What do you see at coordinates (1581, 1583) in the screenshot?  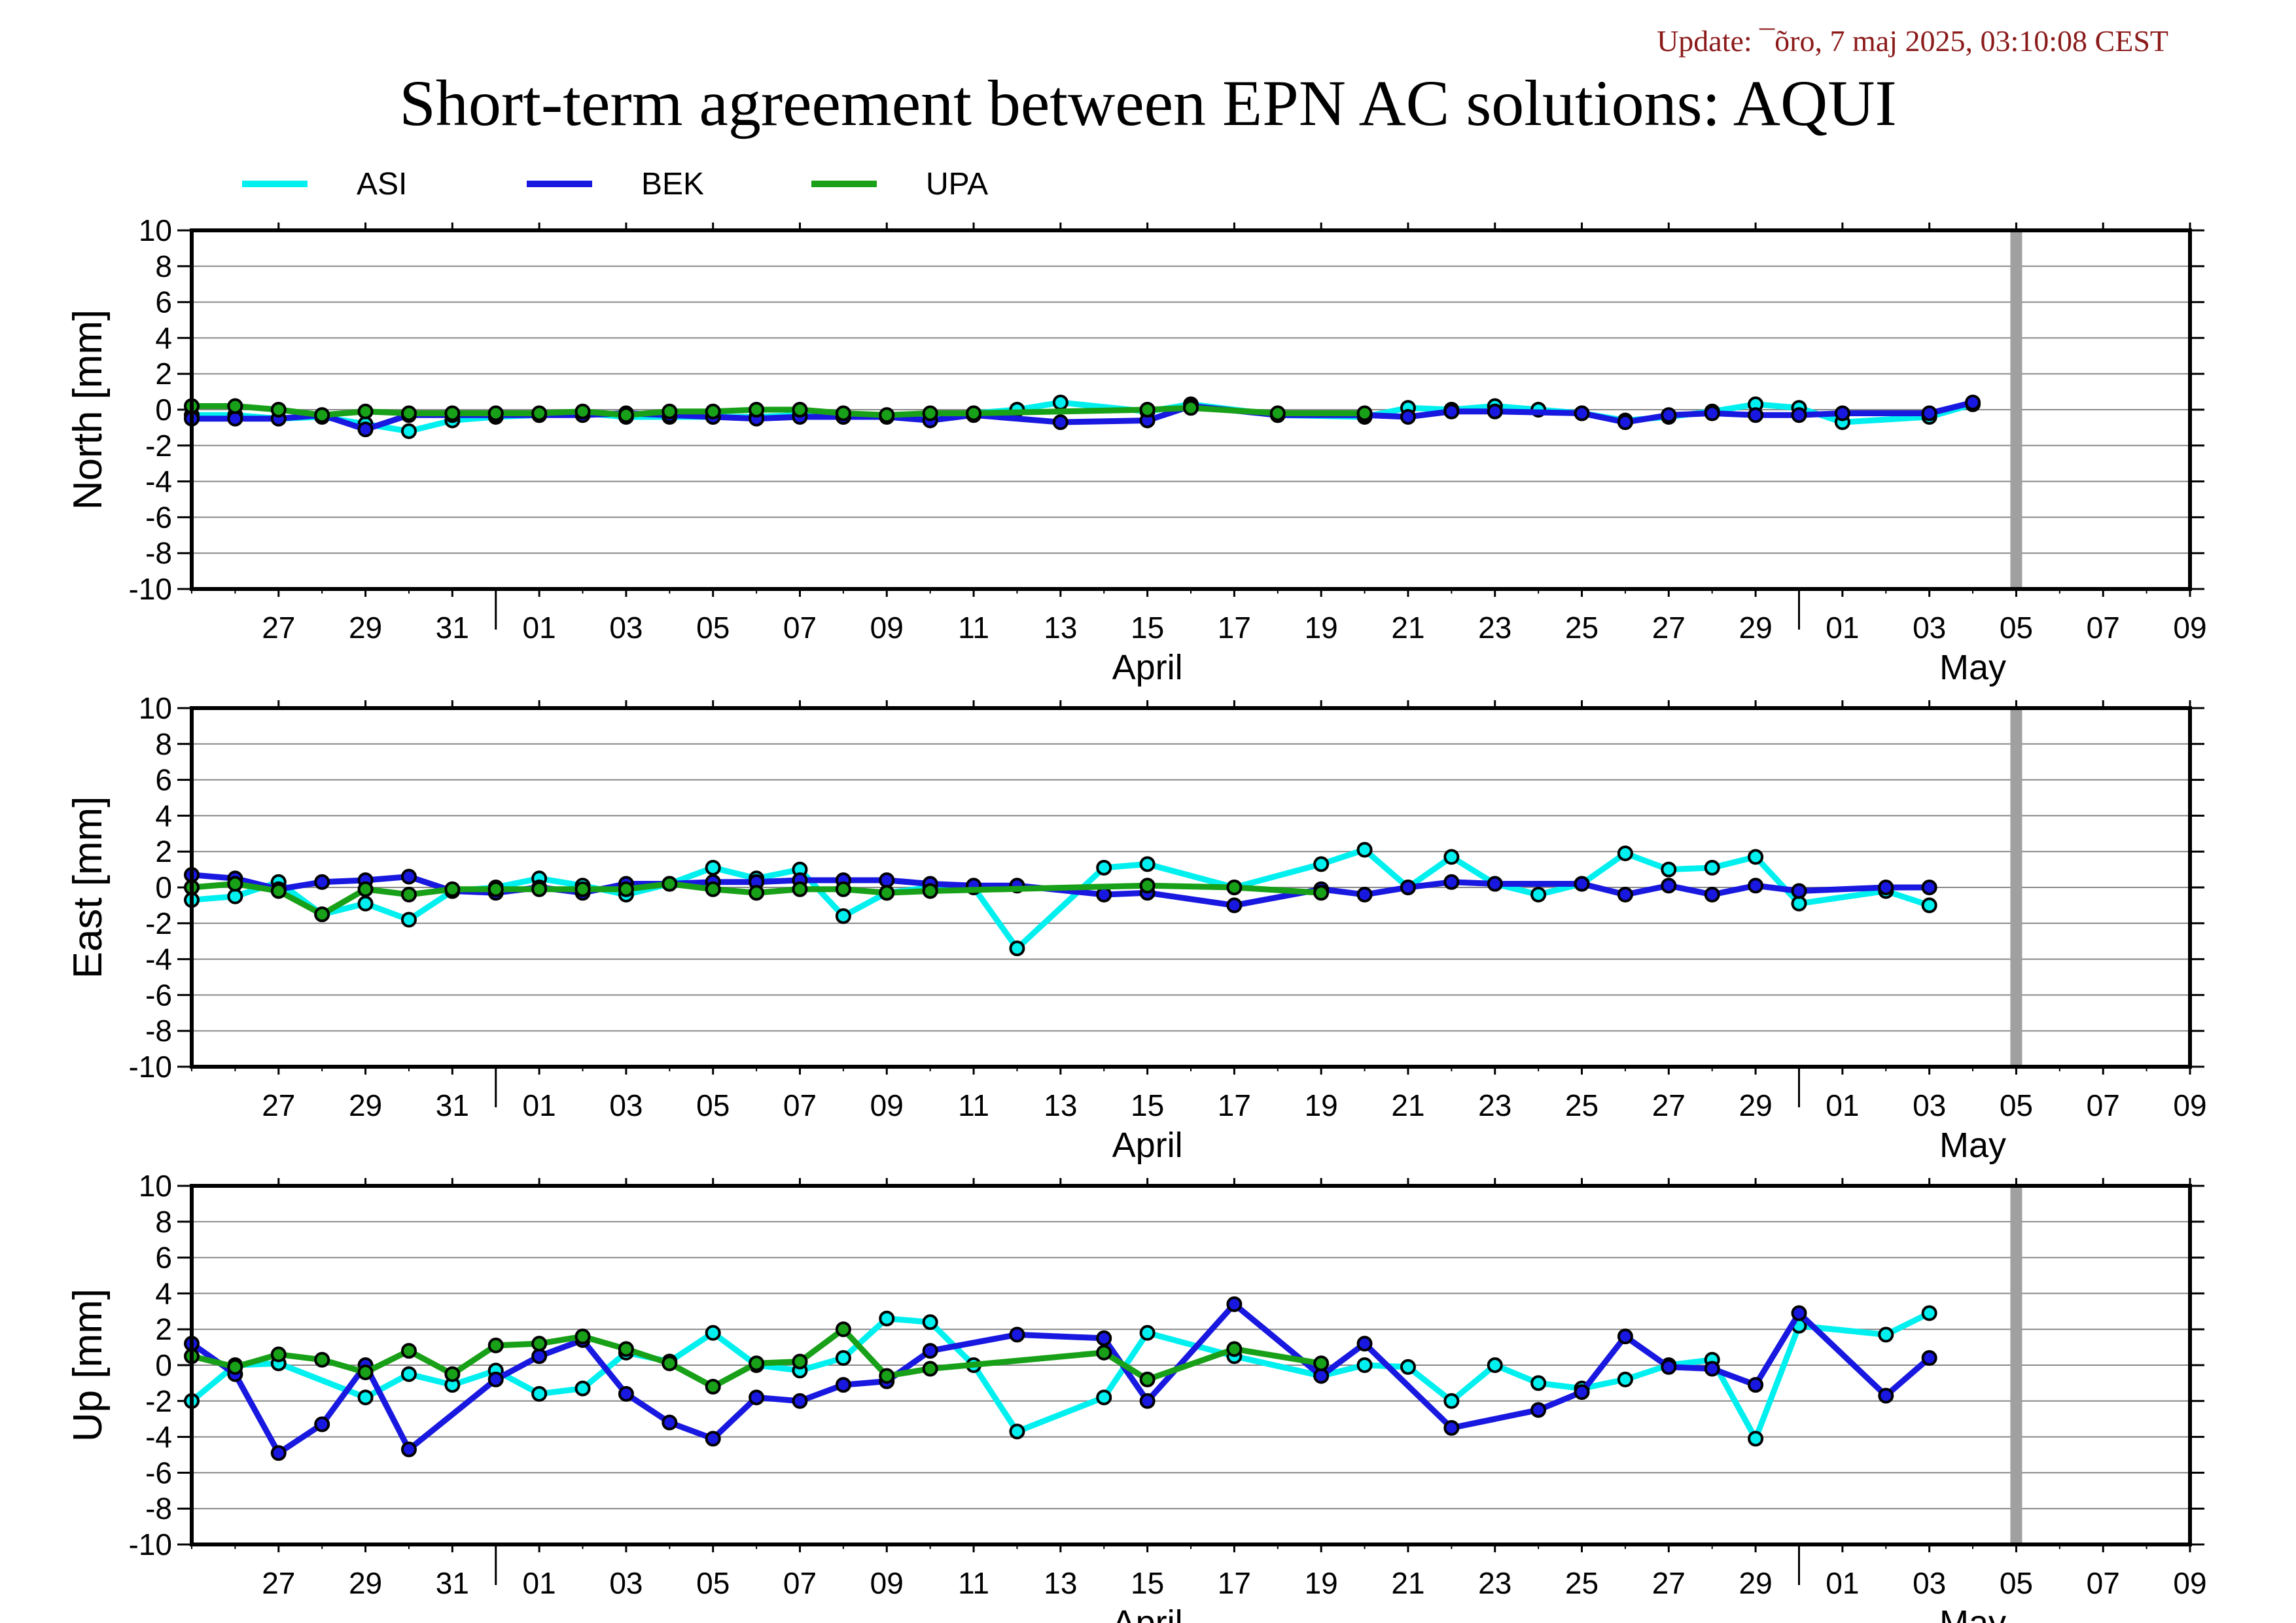 I see `x-tick-label: 25` at bounding box center [1581, 1583].